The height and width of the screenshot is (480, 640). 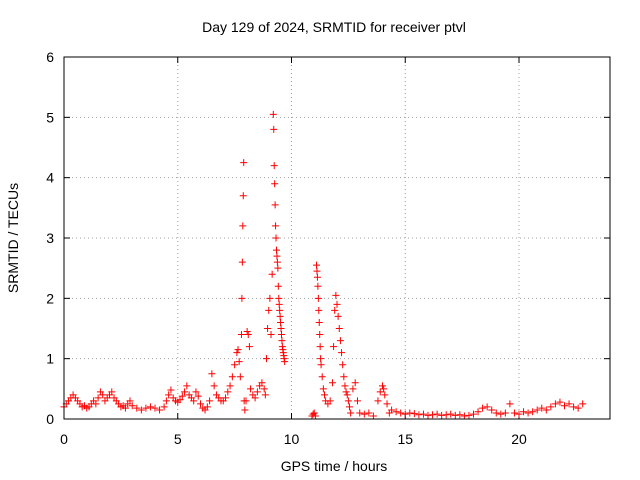 I want to click on y-tick-label: 4, so click(x=50, y=178).